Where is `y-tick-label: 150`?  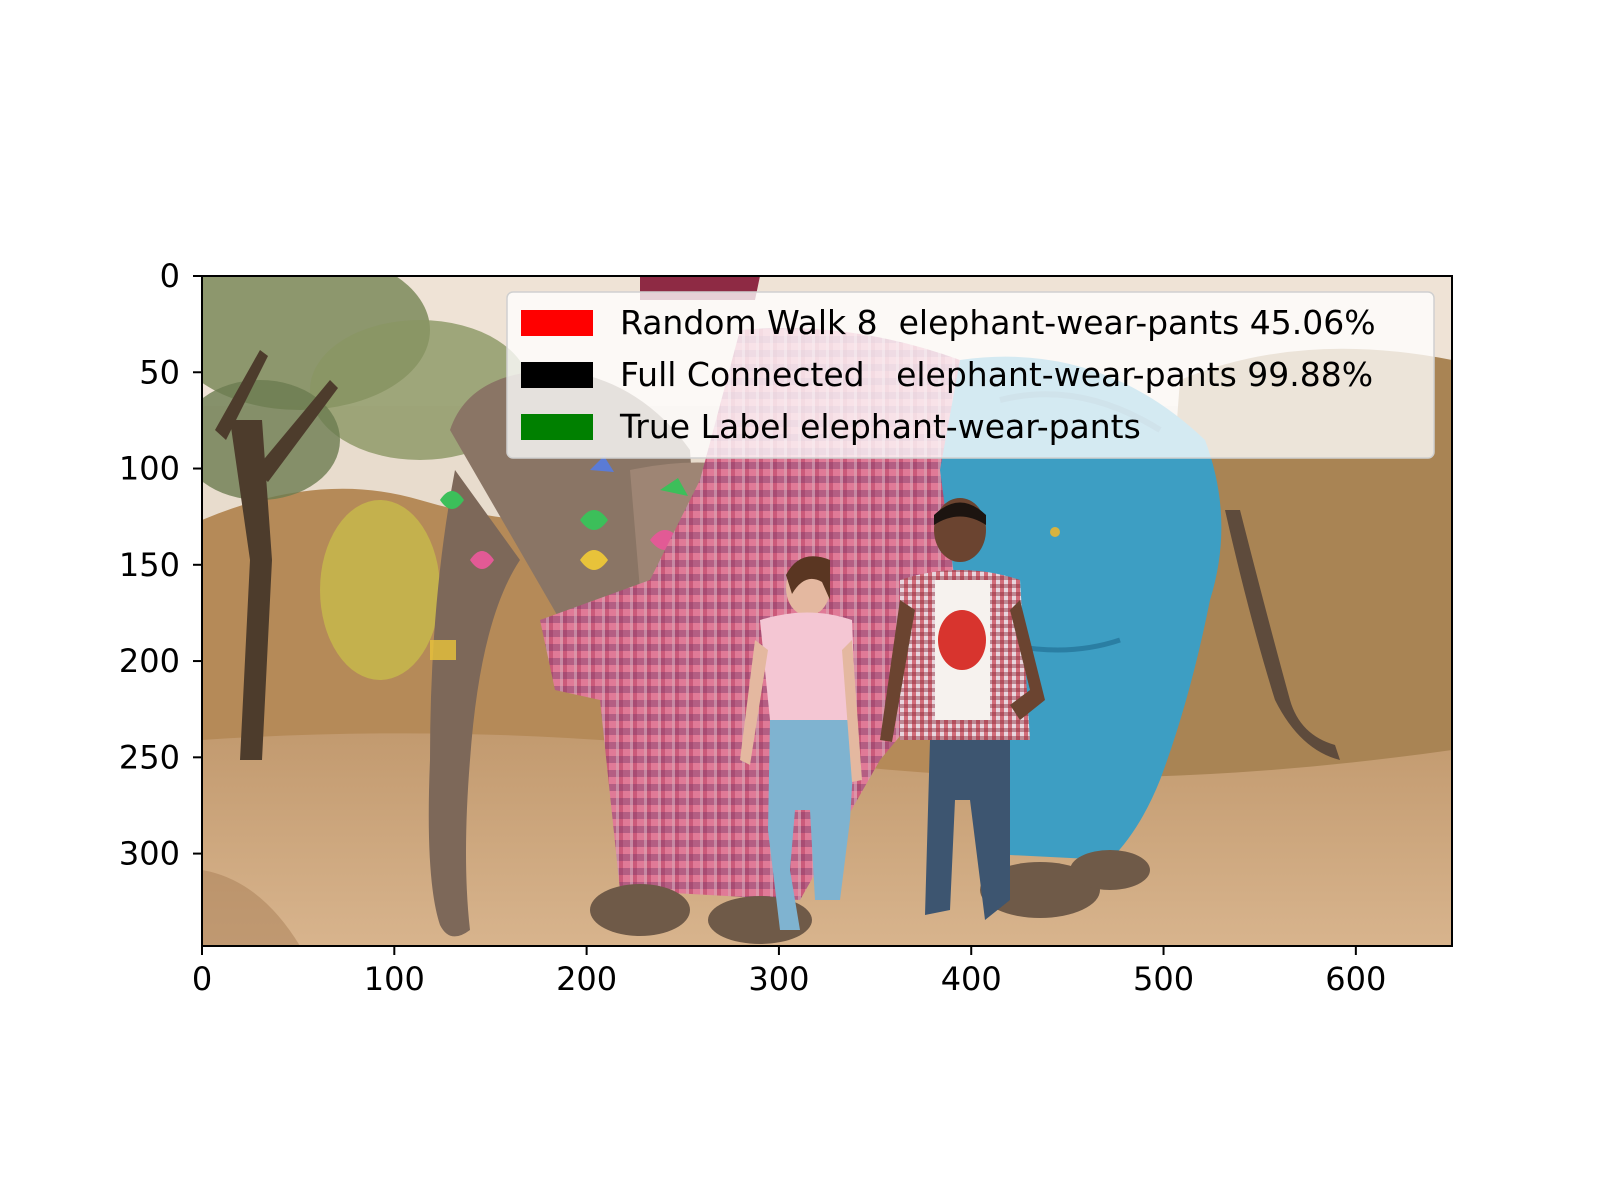
y-tick-label: 150 is located at coordinates (149, 565).